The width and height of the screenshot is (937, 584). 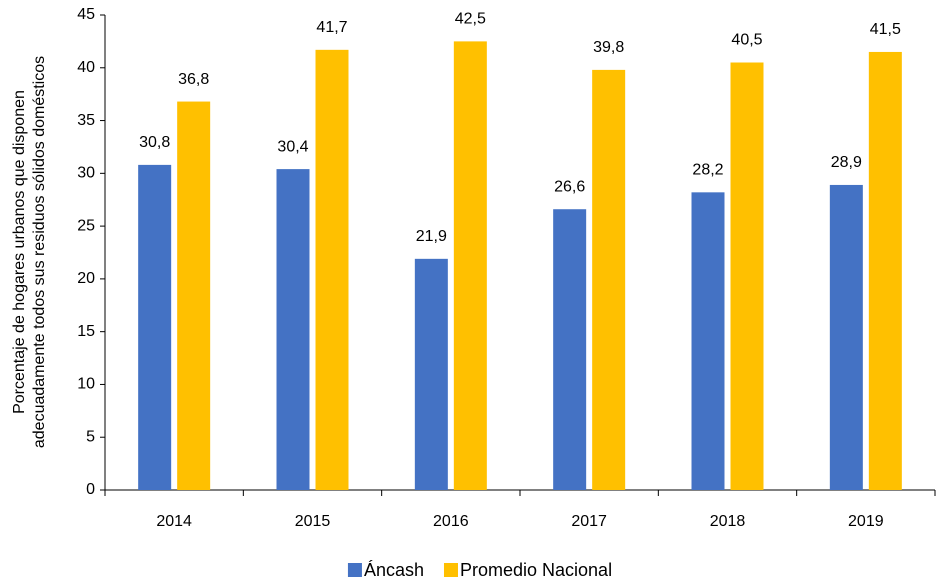 I want to click on x-tick-label: 2015, so click(x=313, y=521).